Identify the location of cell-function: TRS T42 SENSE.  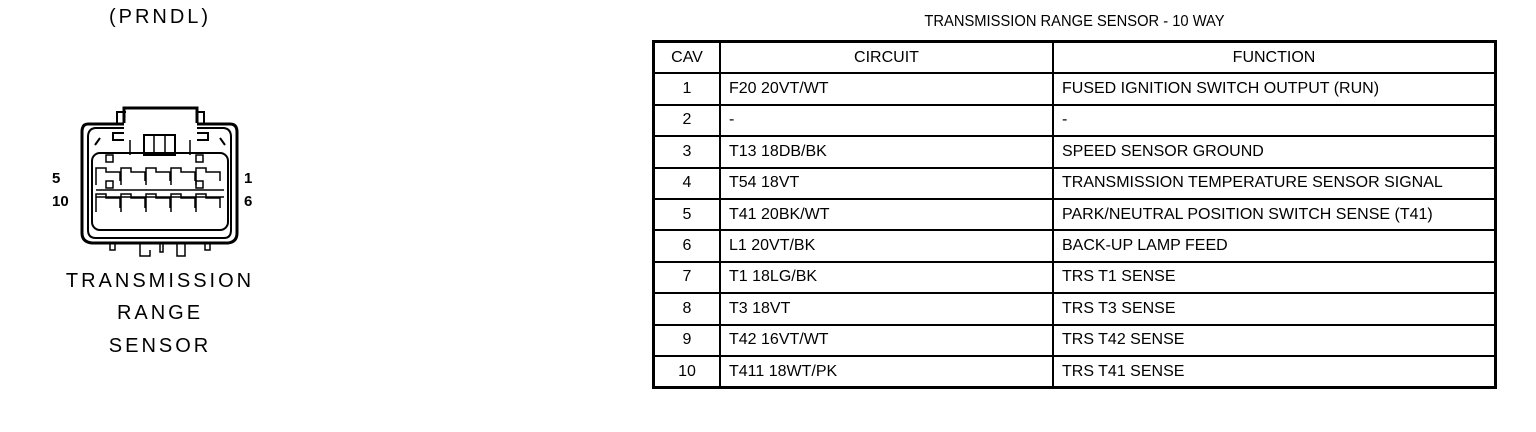
(1274, 340).